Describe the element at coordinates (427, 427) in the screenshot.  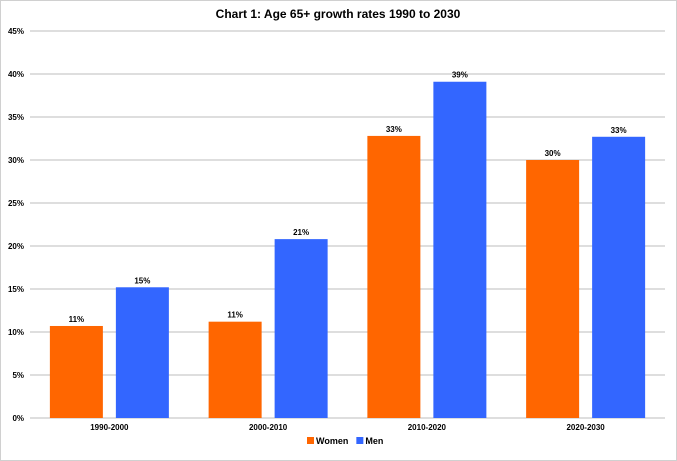
I see `category-label: 2010-2020` at that location.